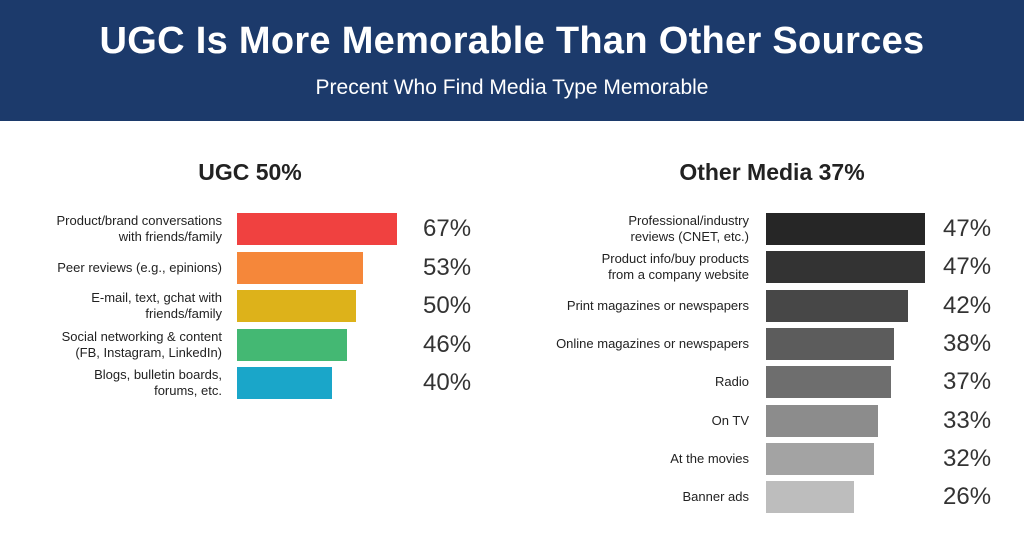  I want to click on ugc-bar-value-label: 67%, so click(447, 228).